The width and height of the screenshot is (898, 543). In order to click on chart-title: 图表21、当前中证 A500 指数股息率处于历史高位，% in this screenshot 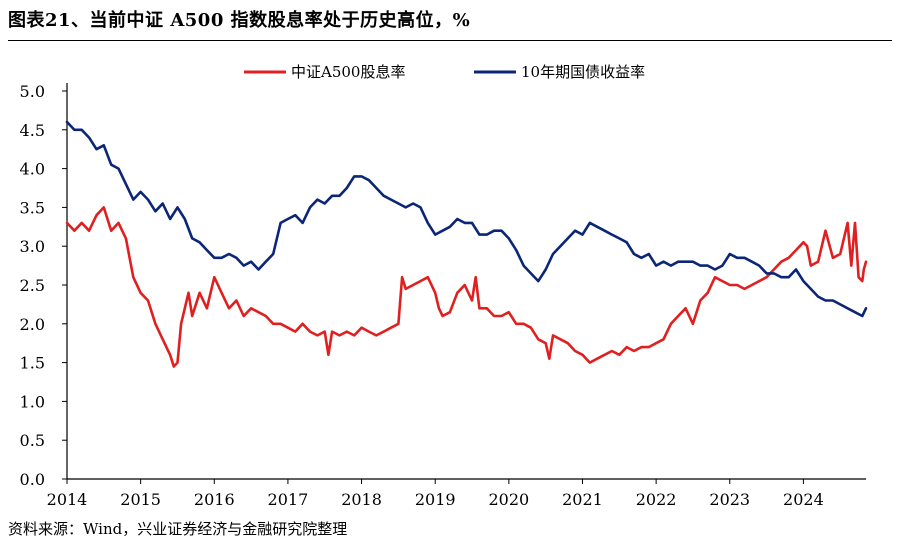, I will do `click(239, 20)`.